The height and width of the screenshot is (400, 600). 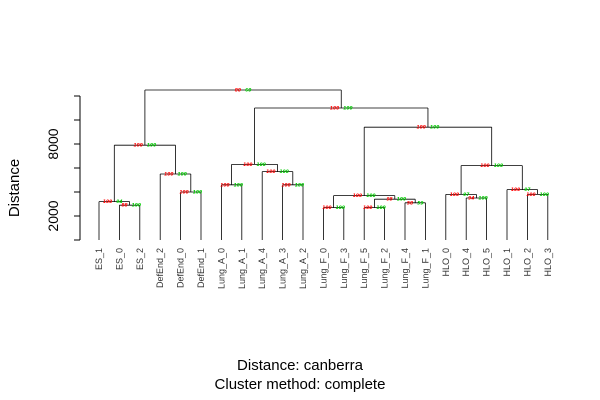 I want to click on leaf-label: DefEnd_2, so click(x=160, y=268).